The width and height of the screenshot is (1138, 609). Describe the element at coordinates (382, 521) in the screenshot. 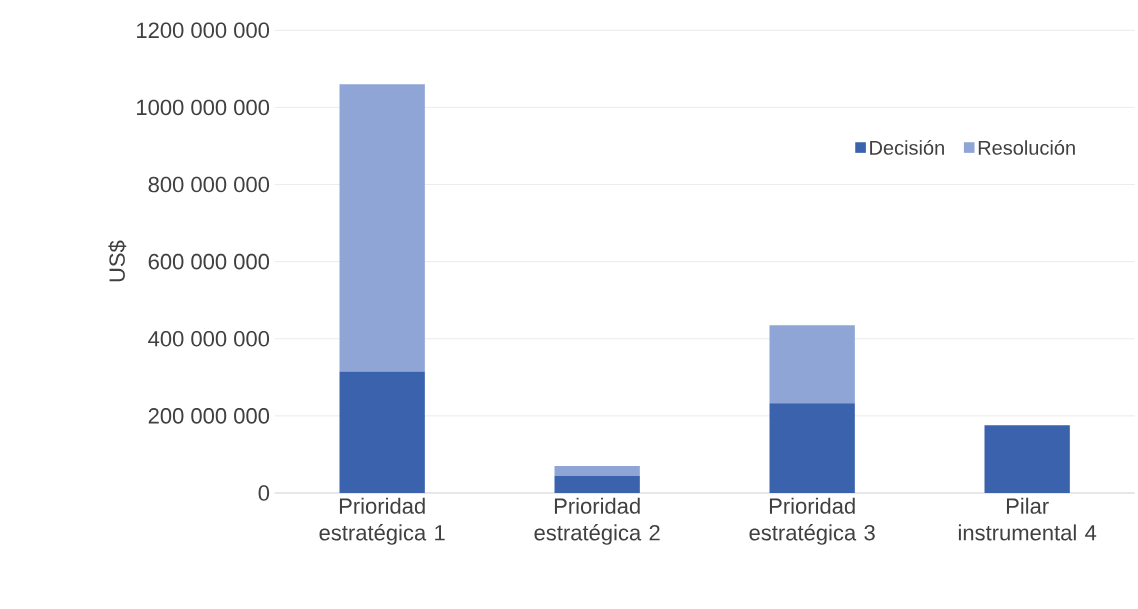

I see `x-tick-label: Prioridad estratégica 1` at that location.